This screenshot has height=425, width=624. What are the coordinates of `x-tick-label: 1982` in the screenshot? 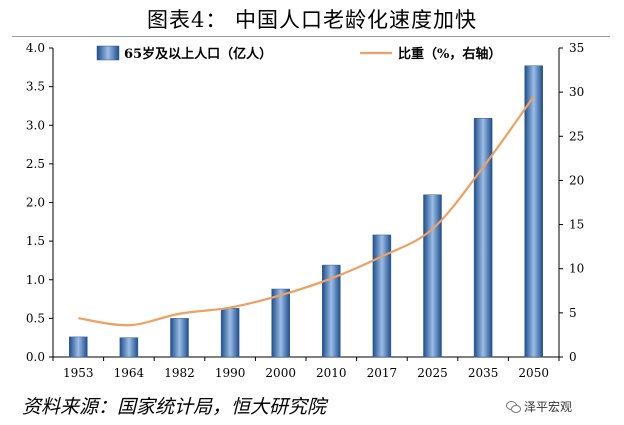 It's located at (179, 373).